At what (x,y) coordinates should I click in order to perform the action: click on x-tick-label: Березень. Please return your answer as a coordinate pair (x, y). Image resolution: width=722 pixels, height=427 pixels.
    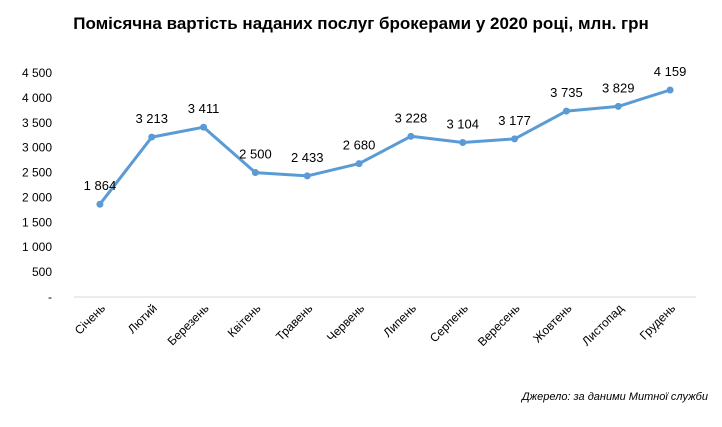
    Looking at the image, I should click on (188, 324).